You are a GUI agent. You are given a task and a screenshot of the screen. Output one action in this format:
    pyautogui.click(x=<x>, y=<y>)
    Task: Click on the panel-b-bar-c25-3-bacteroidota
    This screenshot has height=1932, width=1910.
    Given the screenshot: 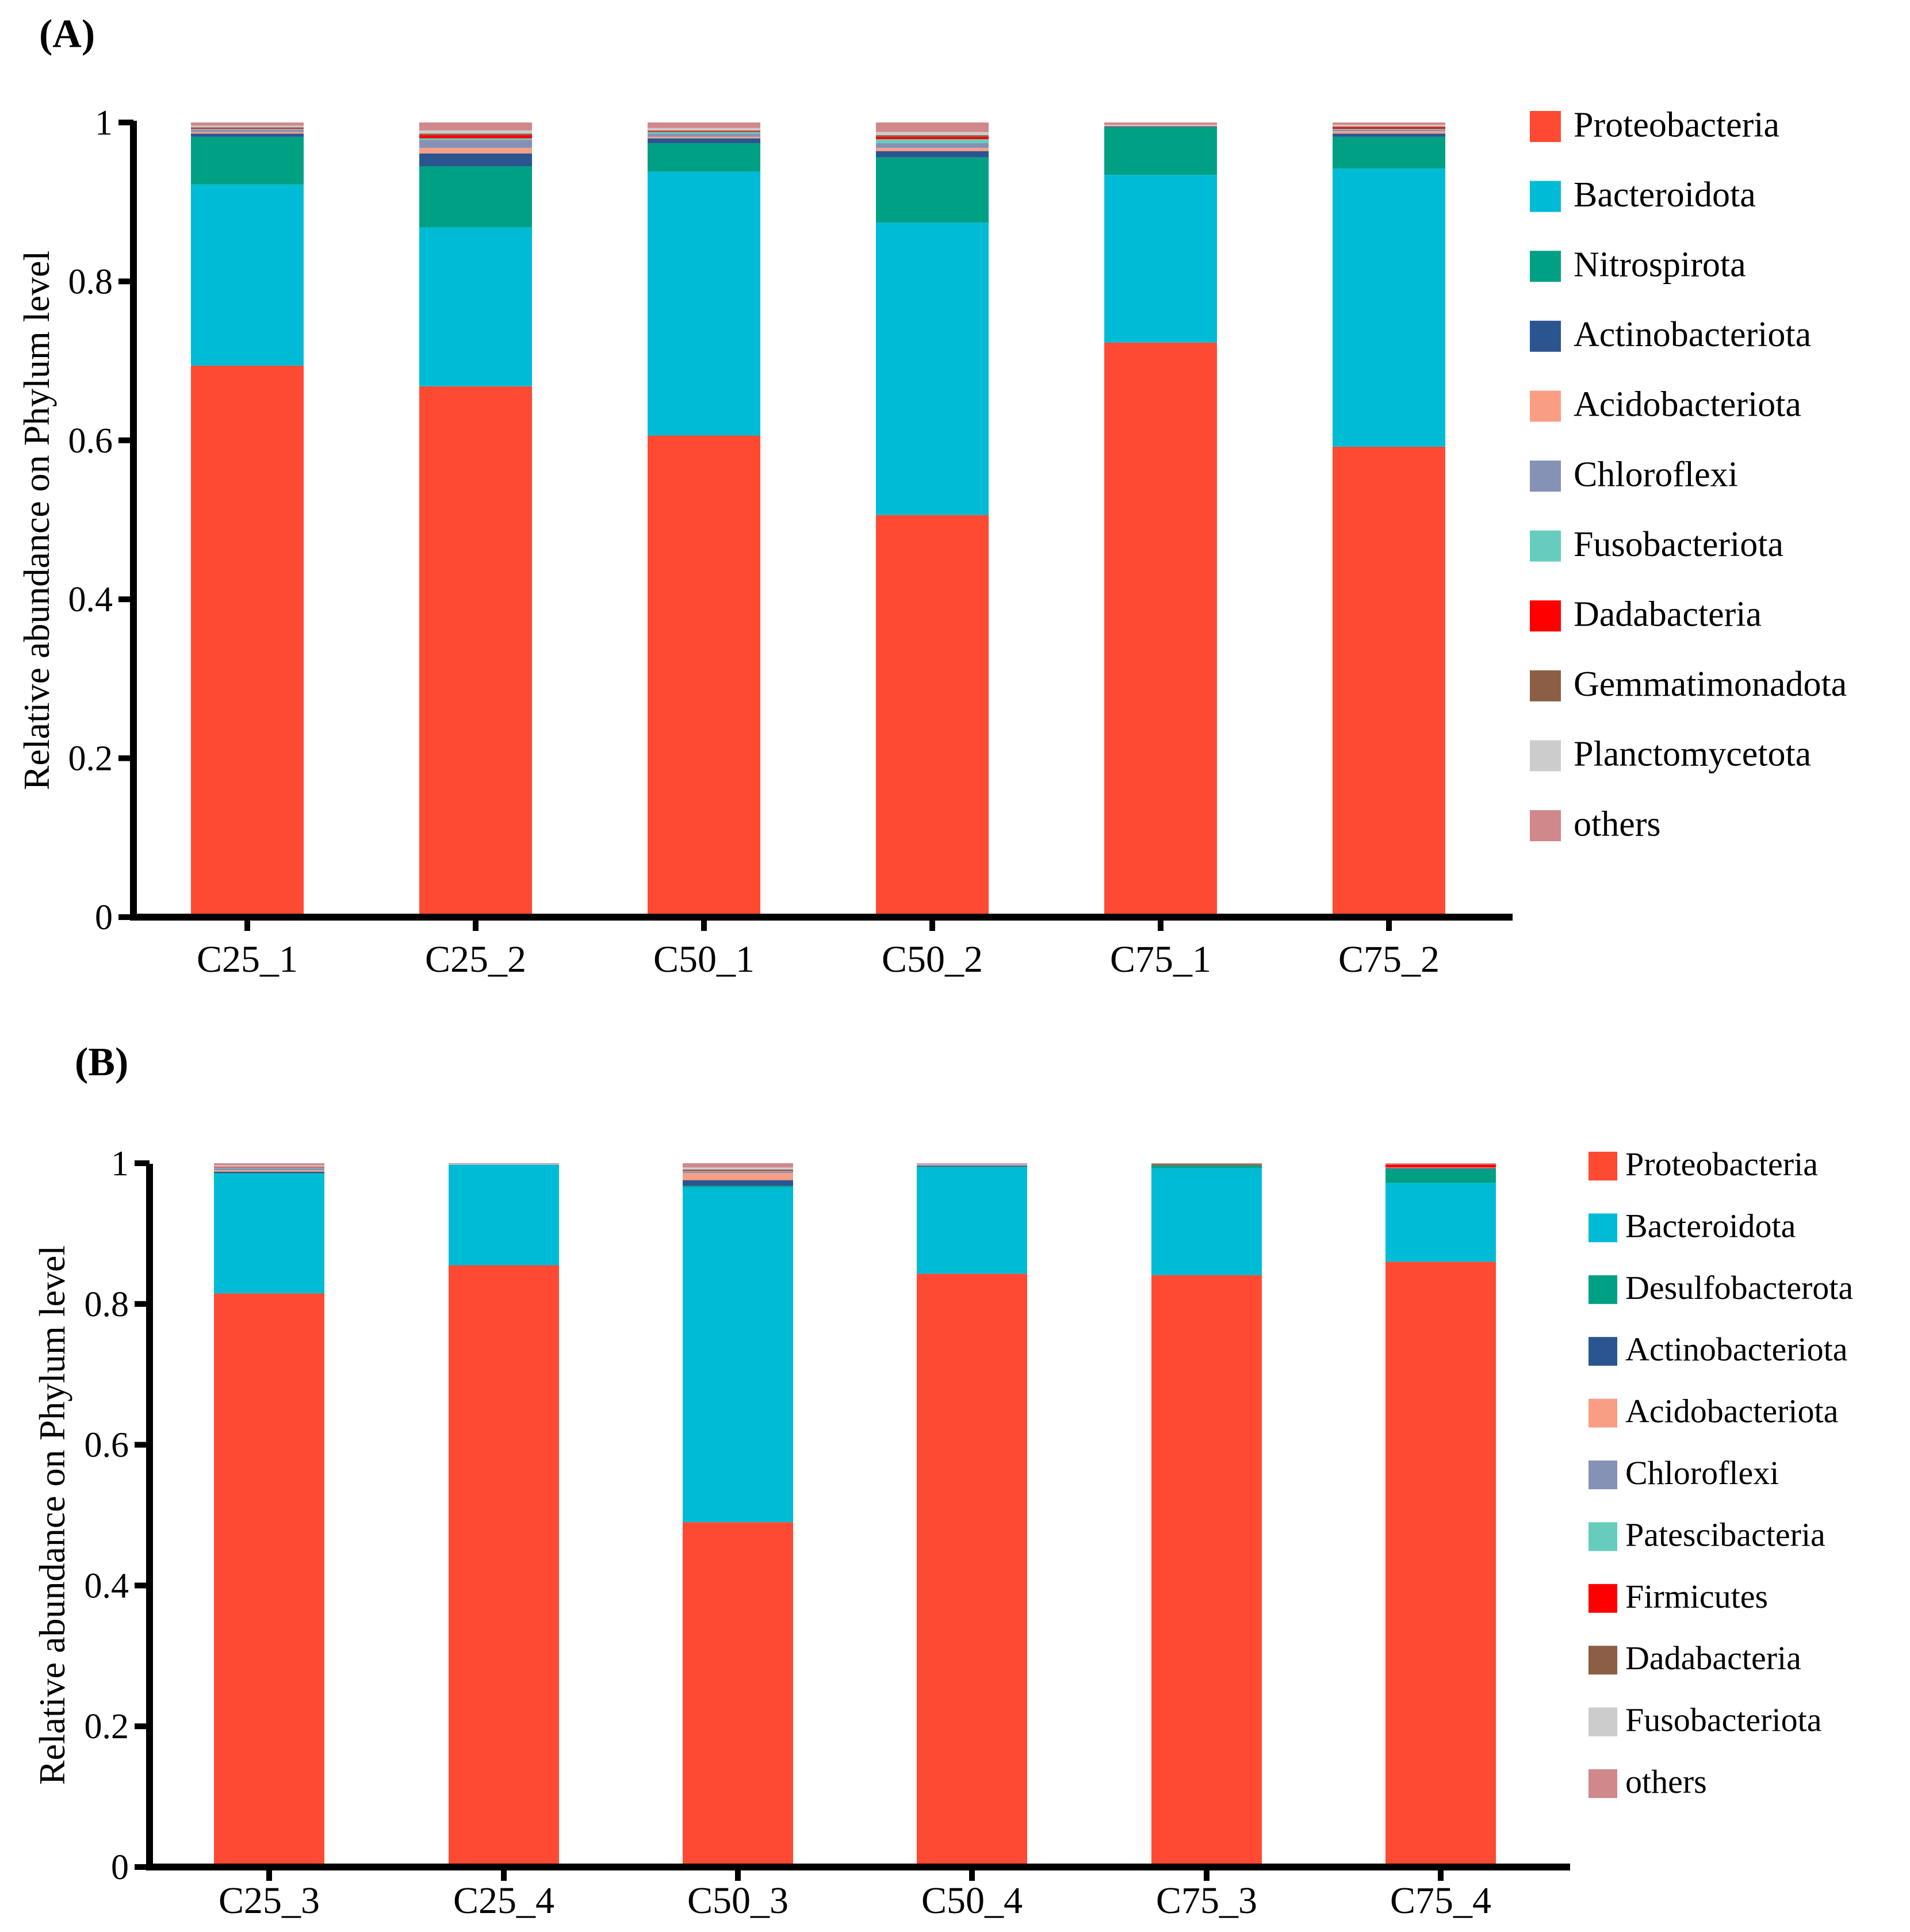 What is the action you would take?
    pyautogui.click(x=269, y=1234)
    